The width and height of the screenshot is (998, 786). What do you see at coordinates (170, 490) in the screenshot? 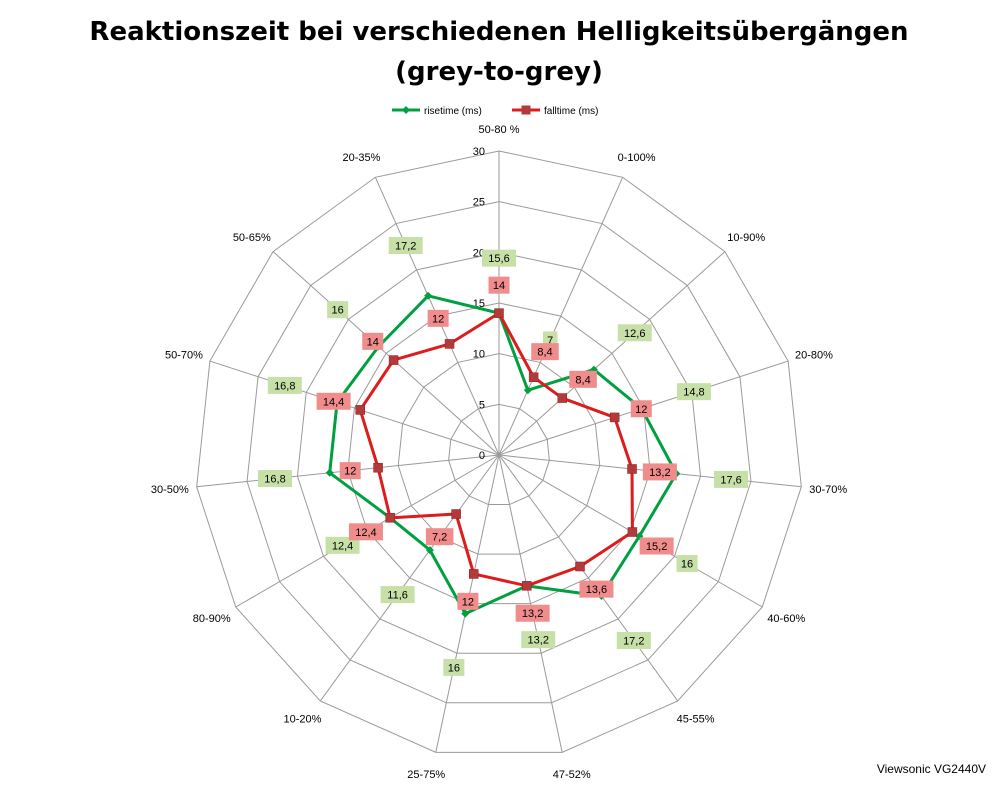
I see `category-label: 30-50%` at bounding box center [170, 490].